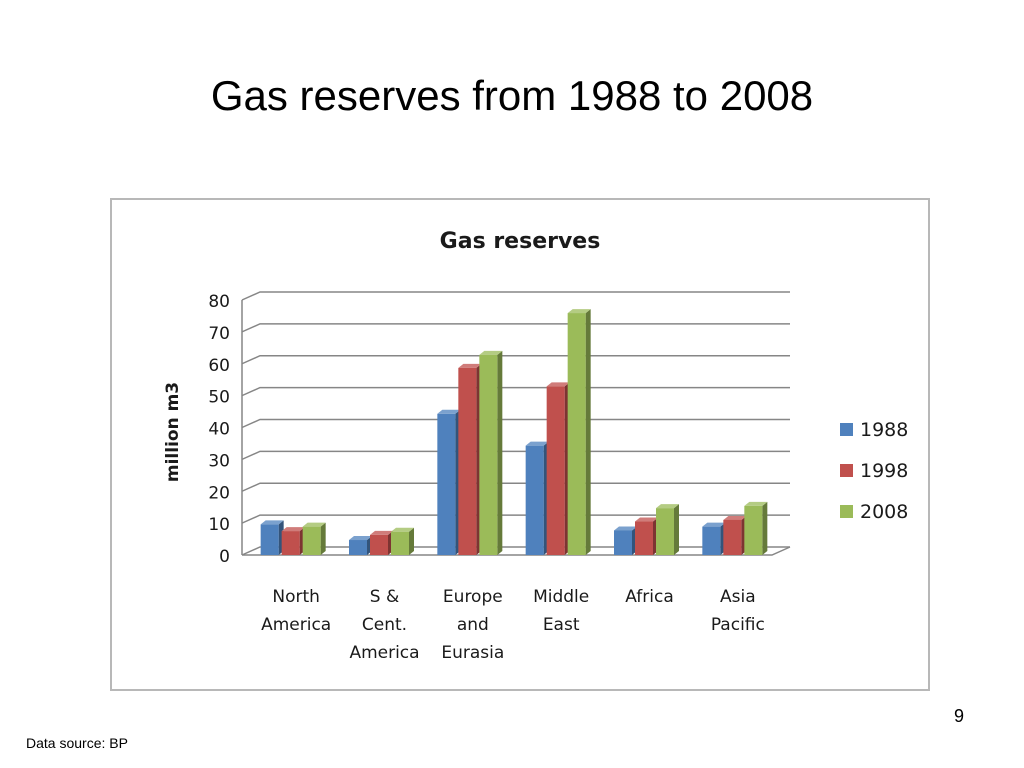  Describe the element at coordinates (884, 471) in the screenshot. I see `legend-label: 1998` at that location.